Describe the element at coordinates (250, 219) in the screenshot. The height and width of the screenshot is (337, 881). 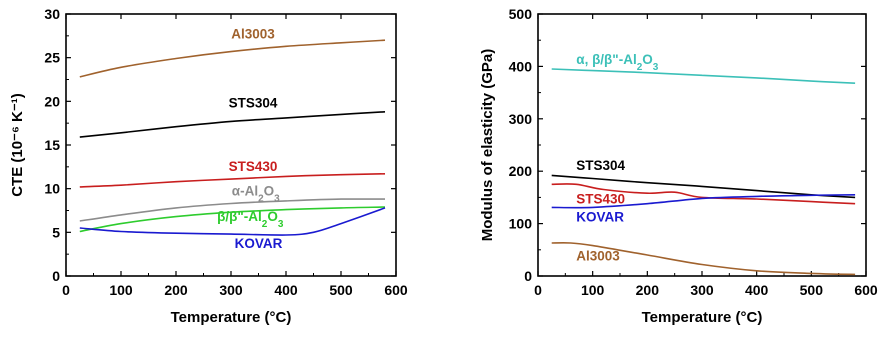
I see `series-label-al2o3: β/β"-Al2O3` at that location.